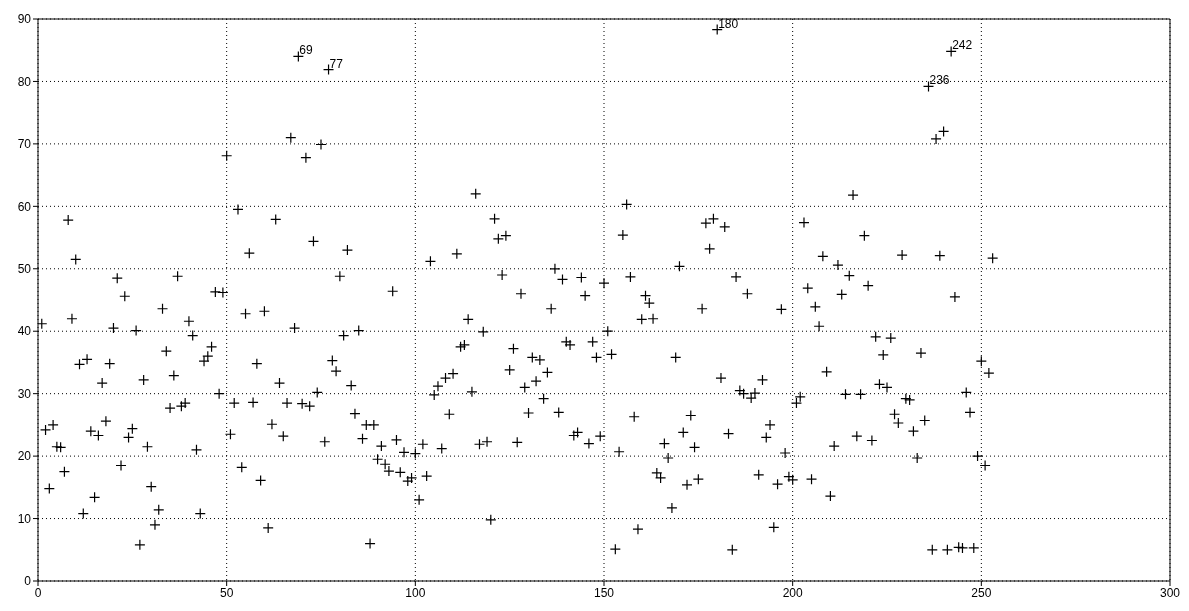  Describe the element at coordinates (226, 592) in the screenshot. I see `x-tick-label: 50` at that location.